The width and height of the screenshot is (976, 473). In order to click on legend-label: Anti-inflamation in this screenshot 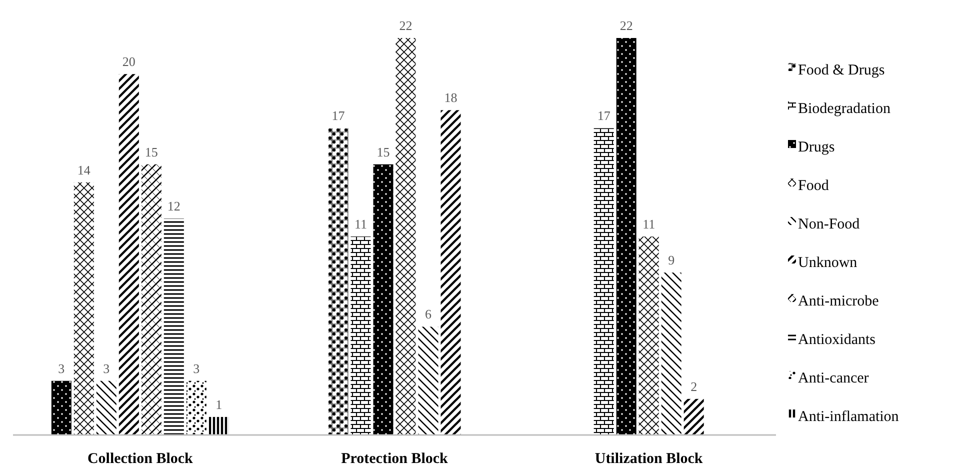, I will do `click(849, 416)`.